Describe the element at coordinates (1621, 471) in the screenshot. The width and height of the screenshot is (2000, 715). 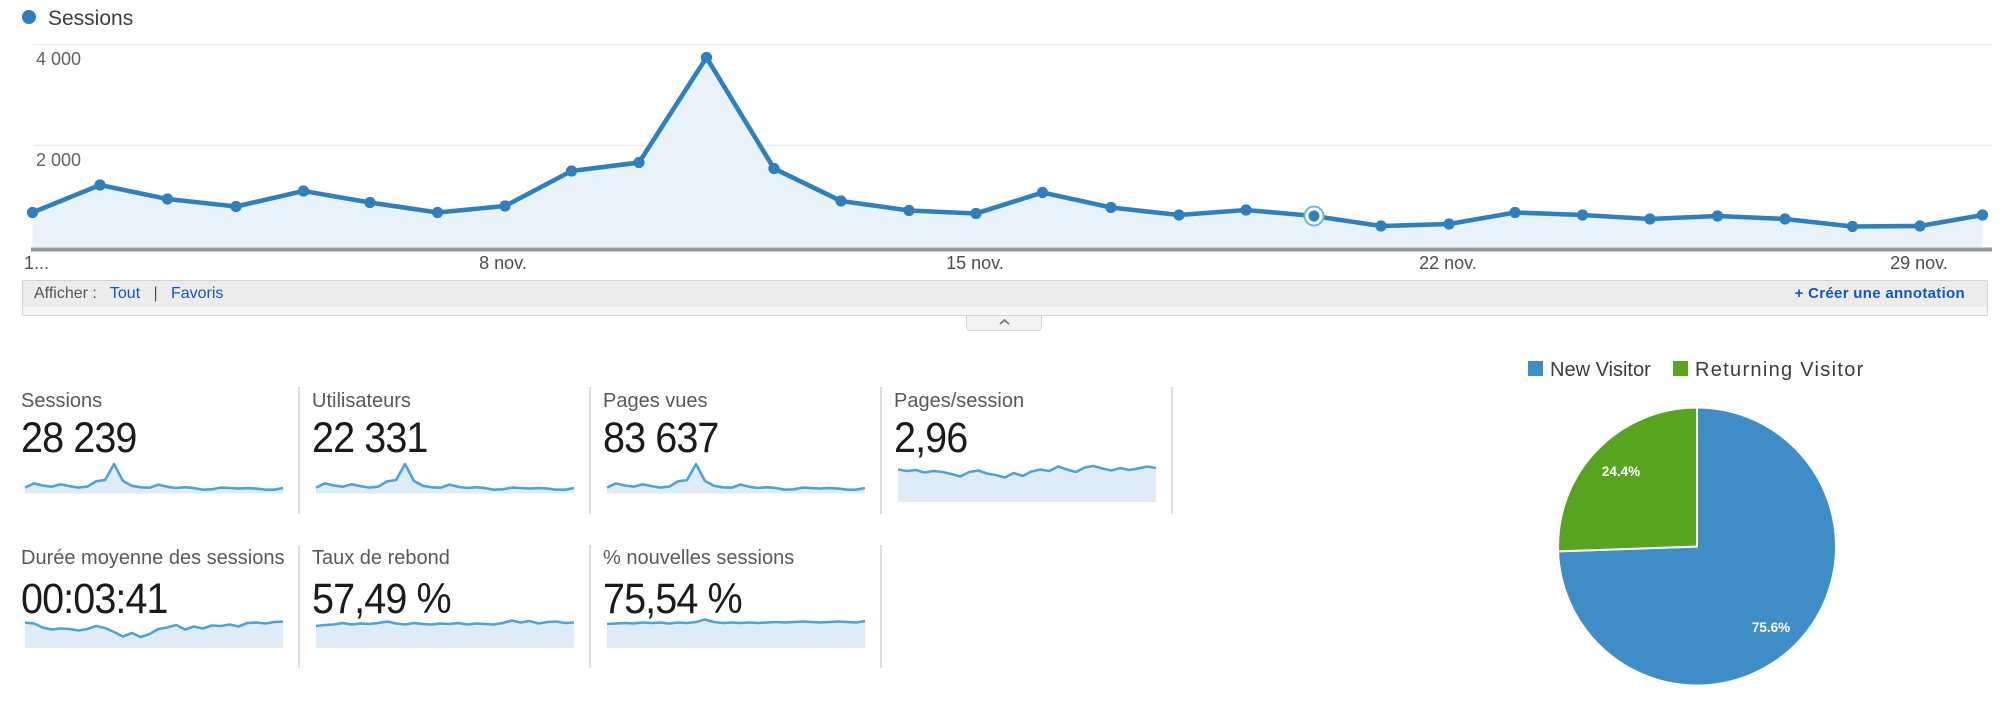
I see `svg-text: 24.4%` at that location.